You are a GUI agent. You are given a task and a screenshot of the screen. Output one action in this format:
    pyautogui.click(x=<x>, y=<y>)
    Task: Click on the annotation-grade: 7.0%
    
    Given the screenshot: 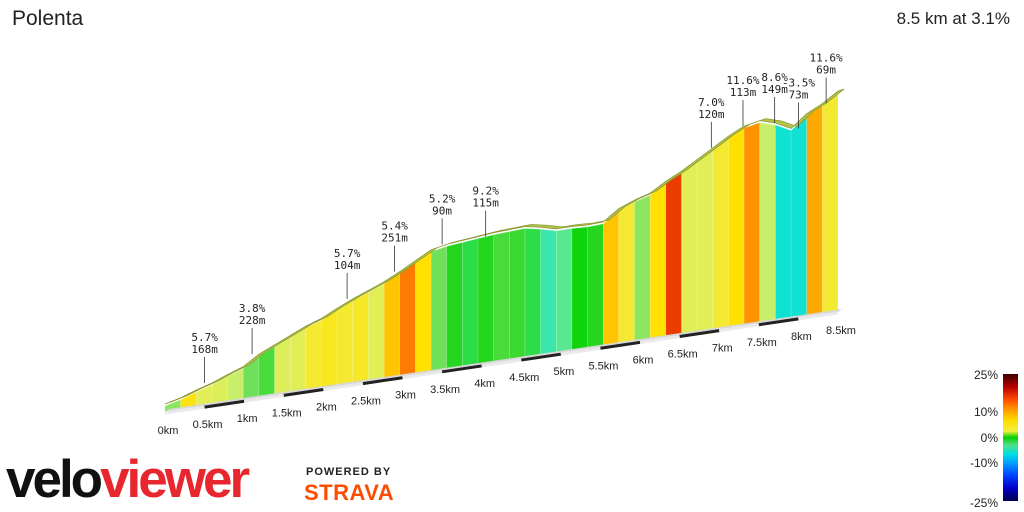 What is the action you would take?
    pyautogui.click(x=711, y=102)
    